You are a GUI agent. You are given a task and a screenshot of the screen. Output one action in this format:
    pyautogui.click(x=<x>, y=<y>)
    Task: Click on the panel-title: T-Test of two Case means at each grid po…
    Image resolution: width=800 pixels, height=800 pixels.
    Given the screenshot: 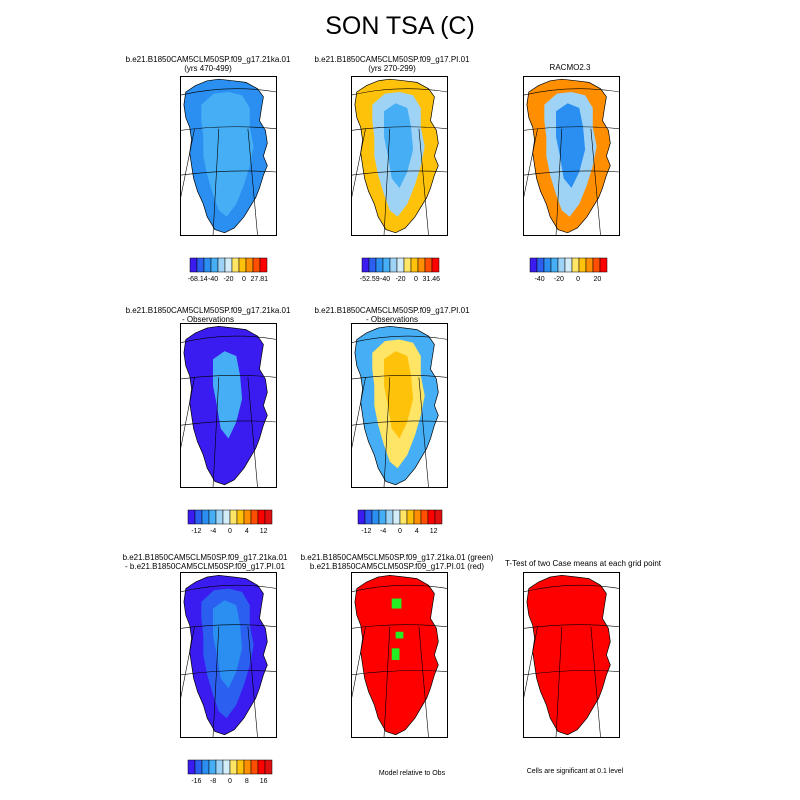 What is the action you would take?
    pyautogui.click(x=583, y=563)
    